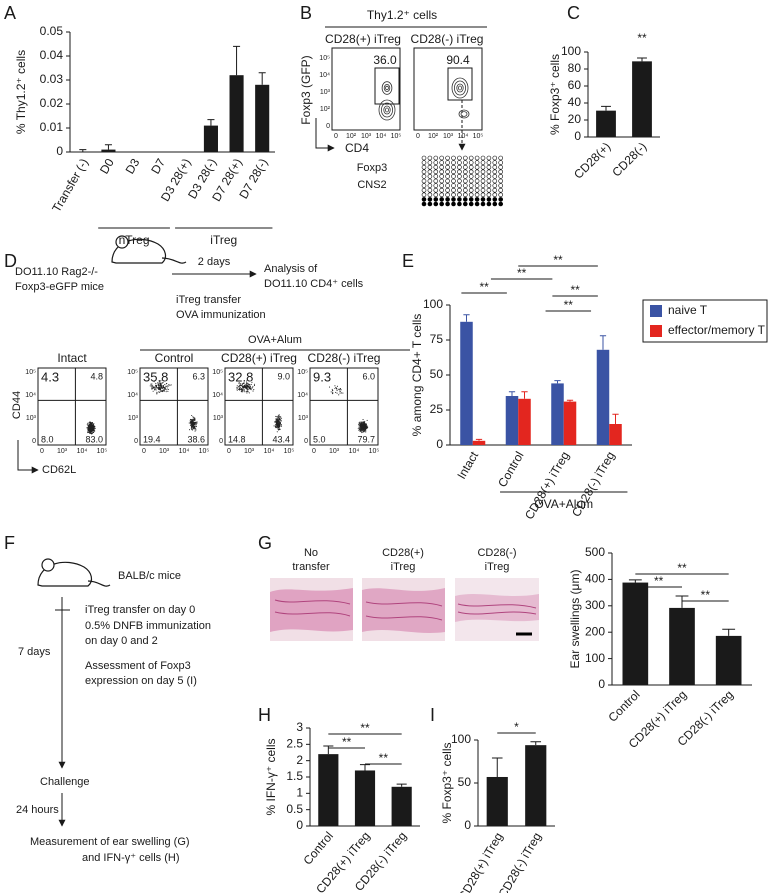 Image resolution: width=775 pixels, height=893 pixels. I want to click on quadrant-value: 43.4, so click(281, 439).